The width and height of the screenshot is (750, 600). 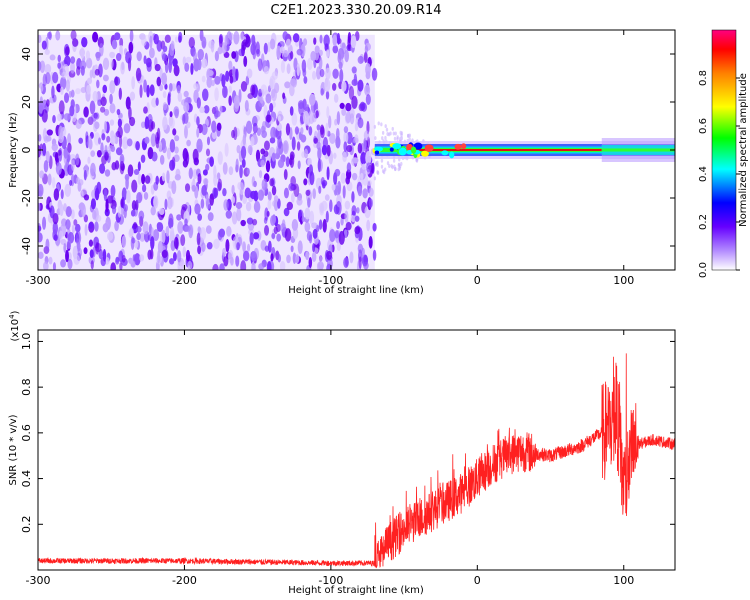 What do you see at coordinates (26, 525) in the screenshot?
I see `y-tick-label: 0.2` at bounding box center [26, 525].